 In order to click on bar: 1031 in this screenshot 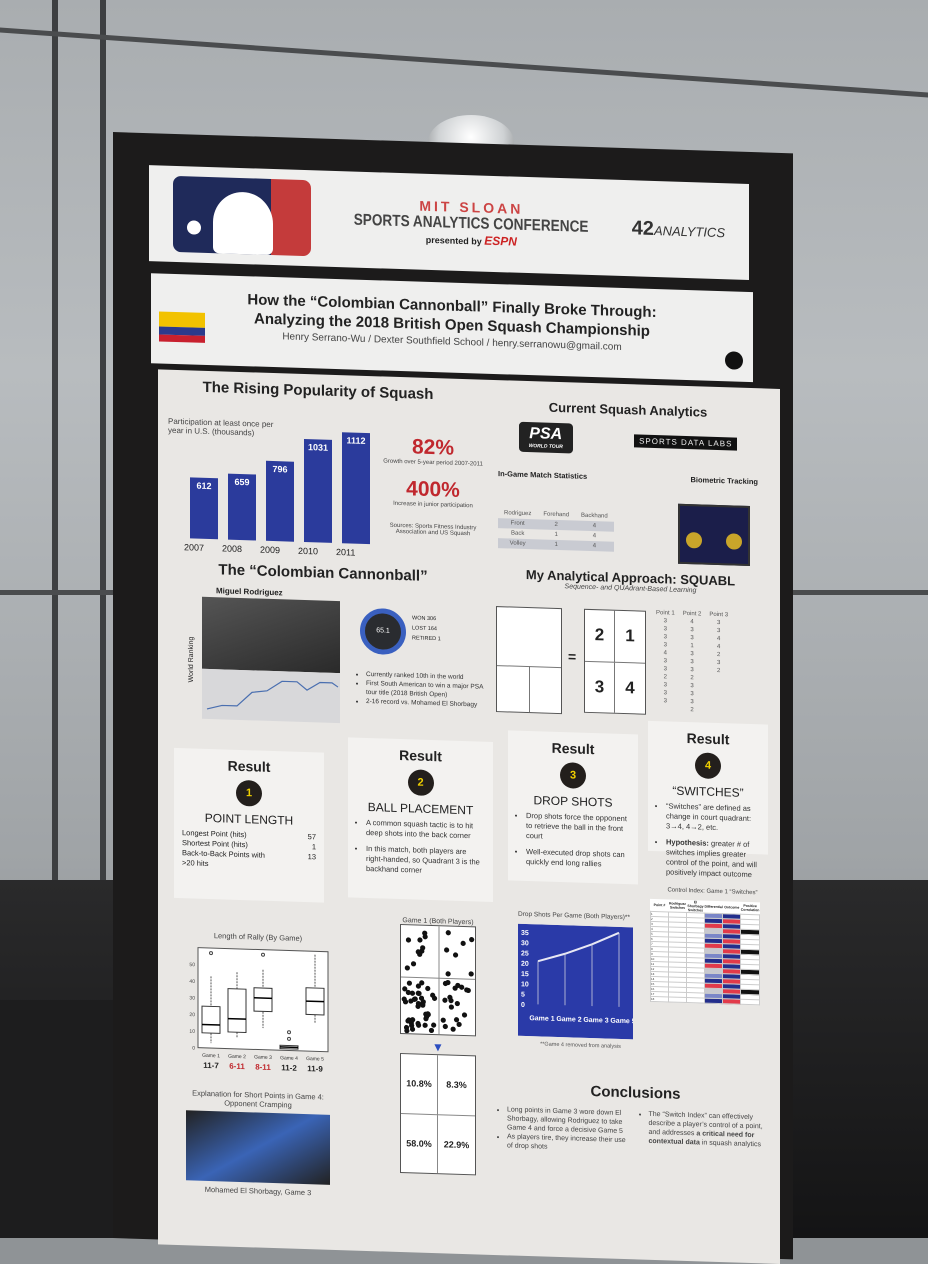, I will do `click(318, 490)`.